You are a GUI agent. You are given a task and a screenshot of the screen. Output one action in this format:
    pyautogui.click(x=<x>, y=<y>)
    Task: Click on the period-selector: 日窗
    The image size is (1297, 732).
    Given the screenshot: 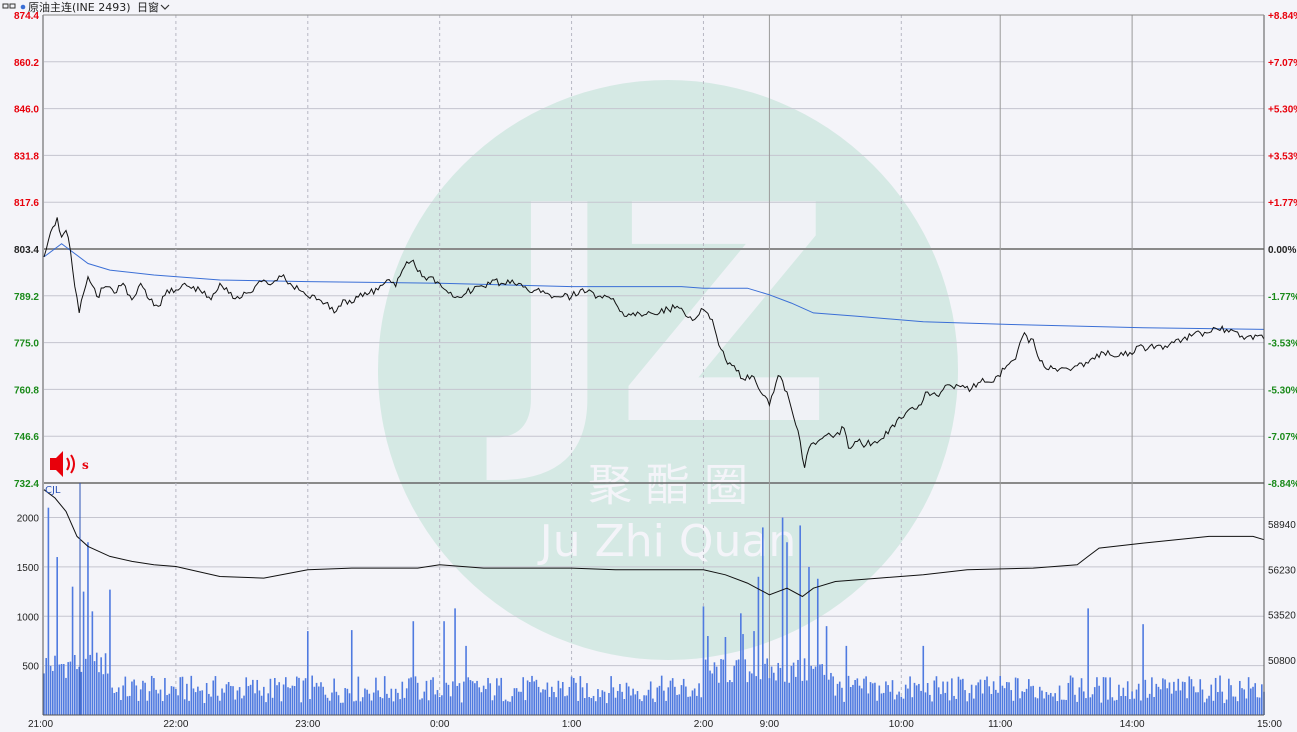 What is the action you would take?
    pyautogui.click(x=148, y=7)
    